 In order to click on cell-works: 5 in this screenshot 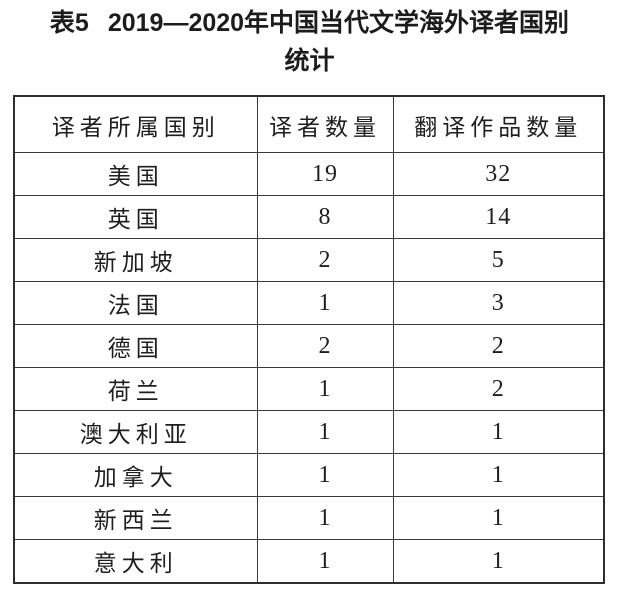, I will do `click(498, 260)`.